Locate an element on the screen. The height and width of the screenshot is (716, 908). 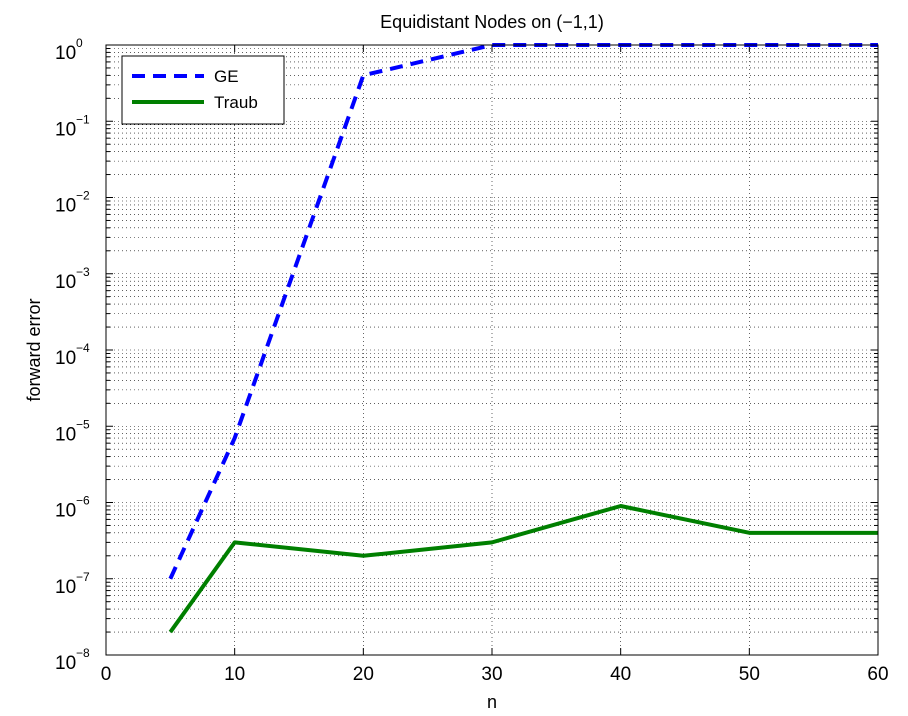
x-tick-label: 10 is located at coordinates (234, 674).